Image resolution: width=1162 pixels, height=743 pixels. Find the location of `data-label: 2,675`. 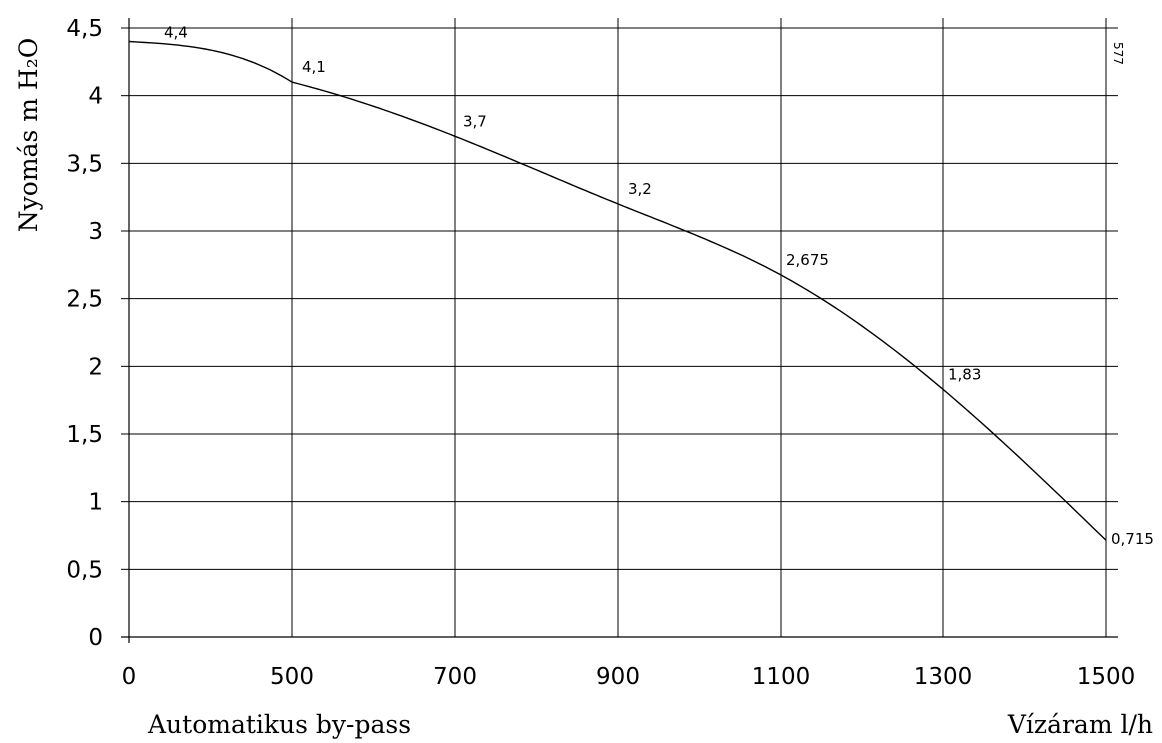

data-label: 2,675 is located at coordinates (807, 260).